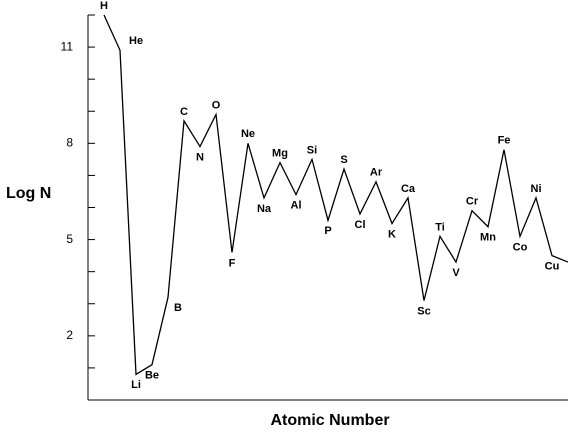  Describe the element at coordinates (152, 376) in the screenshot. I see `point-label: Be` at that location.